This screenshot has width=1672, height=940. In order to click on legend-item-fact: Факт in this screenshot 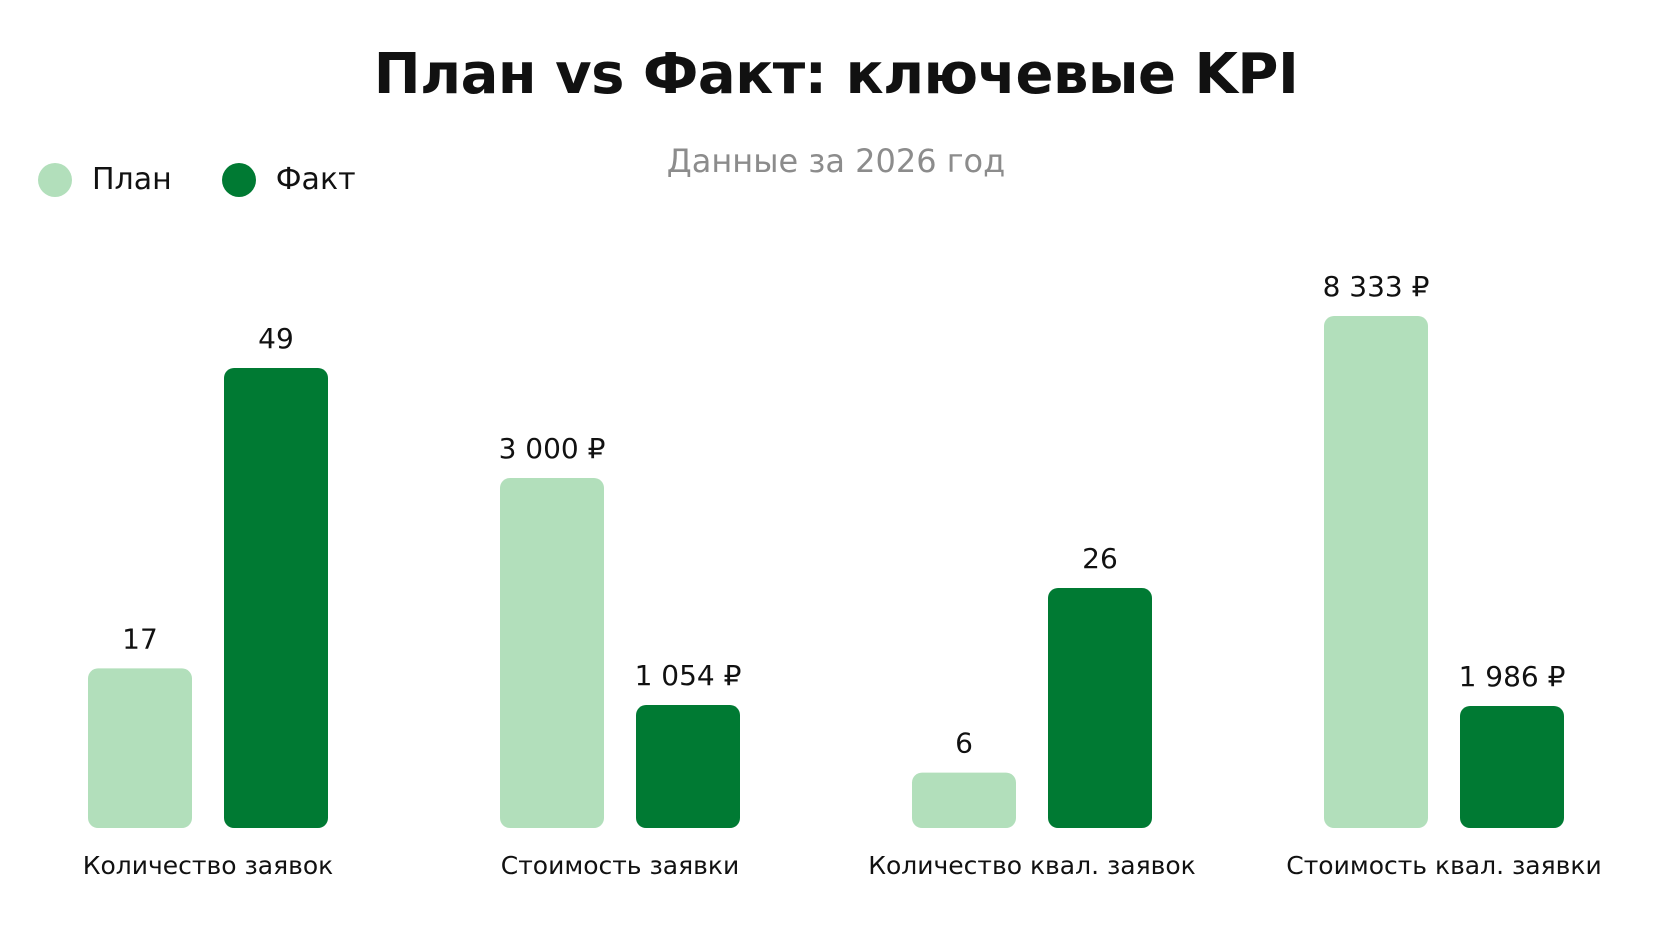, I will do `click(288, 179)`.